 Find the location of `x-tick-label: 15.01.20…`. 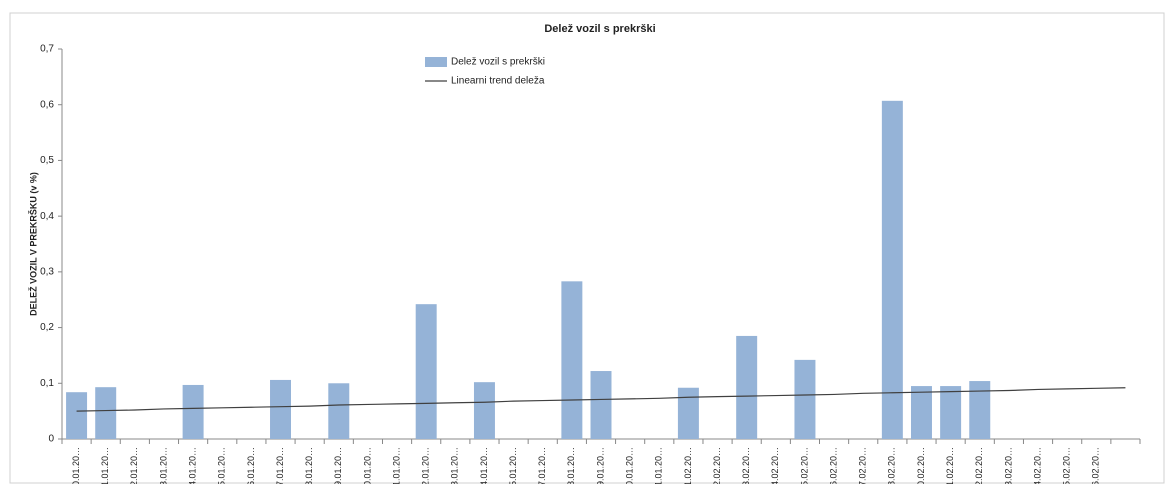

x-tick-label: 15.01.20… is located at coordinates (222, 465).